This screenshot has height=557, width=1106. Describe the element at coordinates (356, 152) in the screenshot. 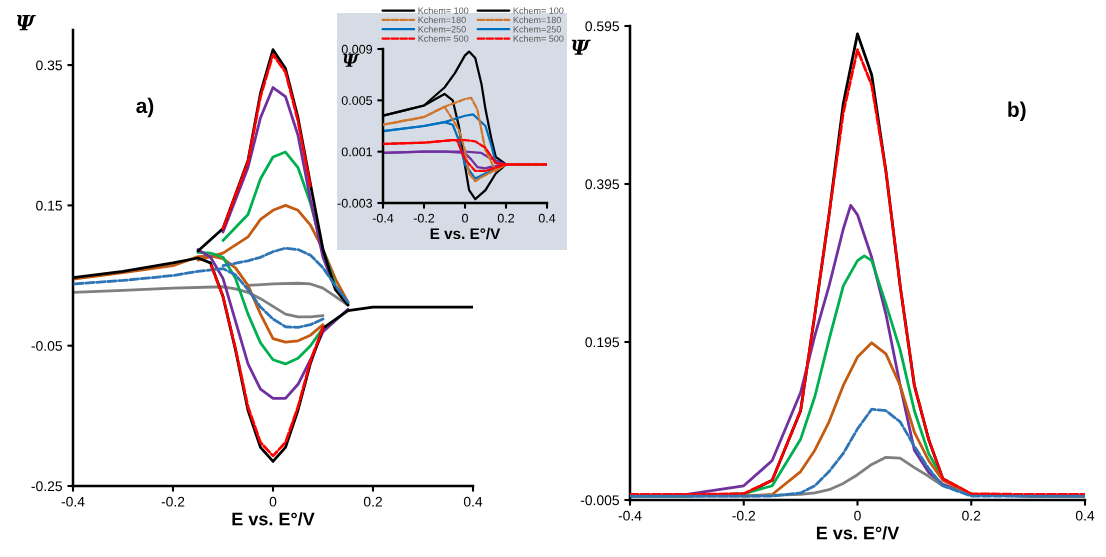

I see `y-tick-label: 0.001` at that location.